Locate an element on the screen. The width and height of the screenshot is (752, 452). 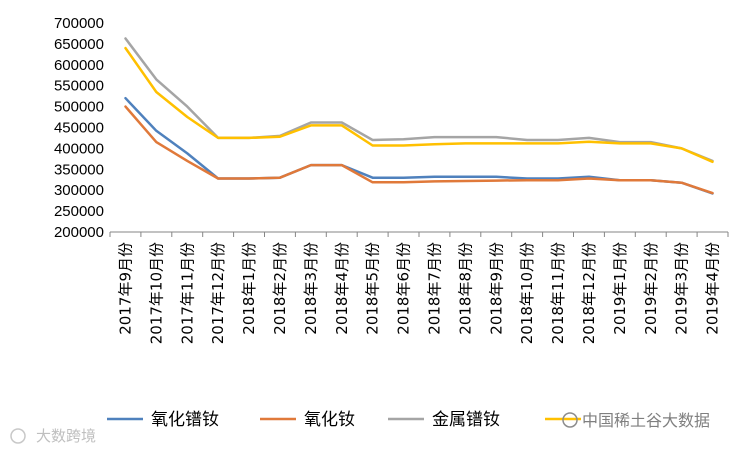
x-tick-label: 2018年5月份 is located at coordinates (373, 288).